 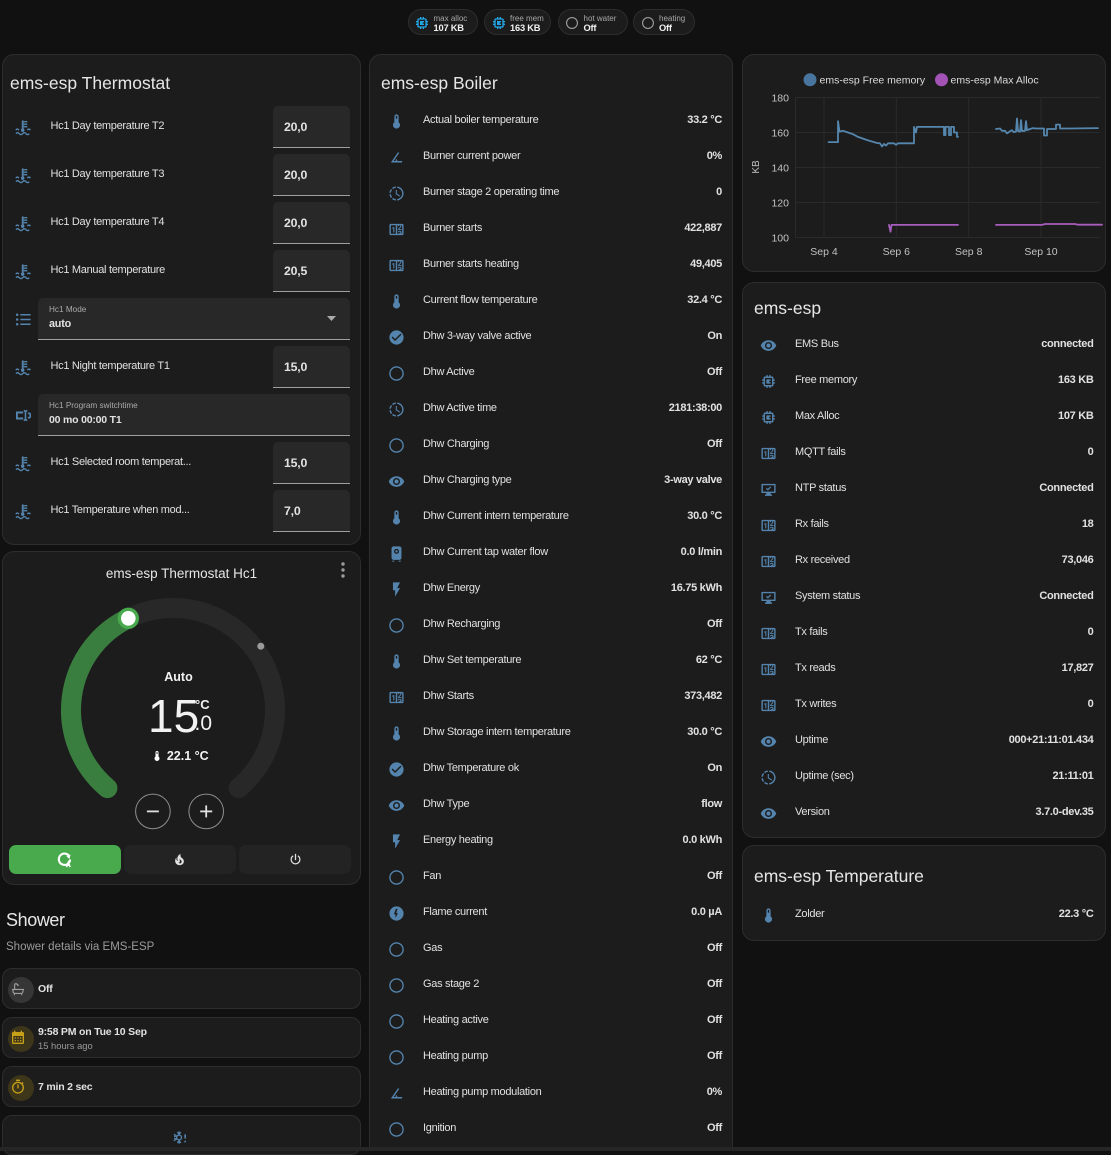 What do you see at coordinates (780, 99) in the screenshot?
I see `svg-text: 180` at bounding box center [780, 99].